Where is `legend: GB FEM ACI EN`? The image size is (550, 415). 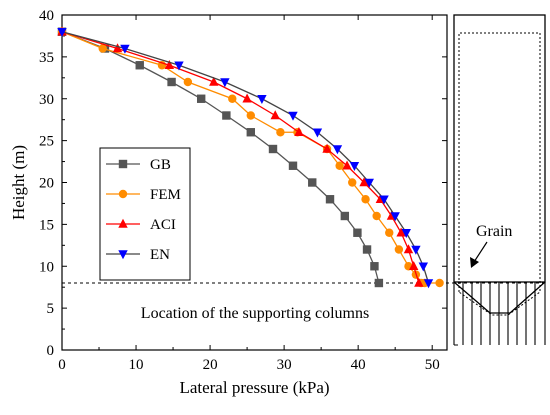 legend: GB FEM ACI EN is located at coordinates (145, 214).